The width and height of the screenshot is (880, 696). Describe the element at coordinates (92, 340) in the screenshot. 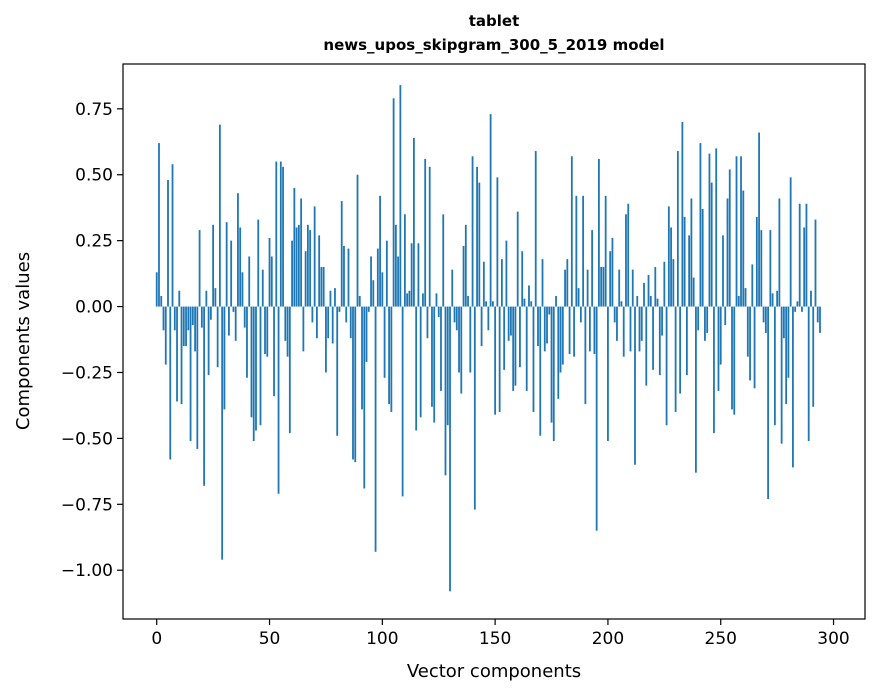

I see `y-axis-ticks: −1.00 −0.75 −0.50 −0.25 0.00 0.25 0.50 0.75` at that location.